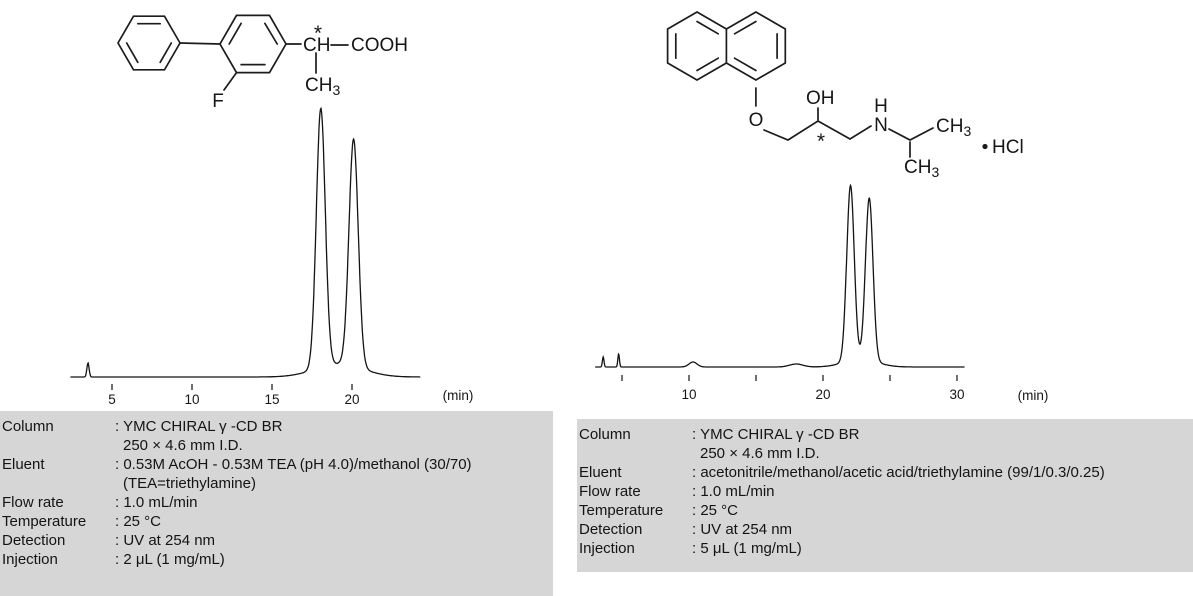  What do you see at coordinates (200, 43) in the screenshot?
I see `biphenyl-bond` at bounding box center [200, 43].